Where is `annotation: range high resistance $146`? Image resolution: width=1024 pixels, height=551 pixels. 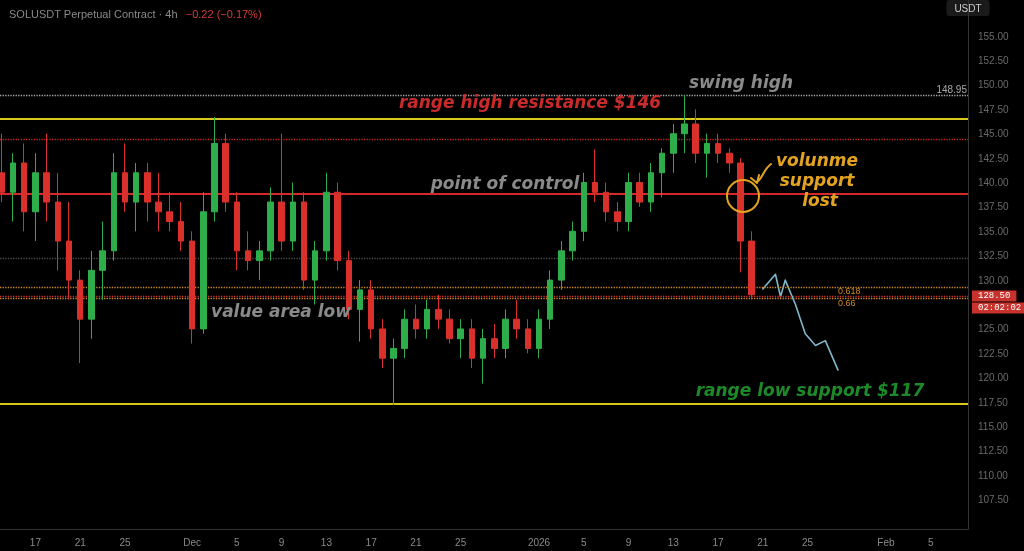
annotation: range high resistance $146 is located at coordinates (530, 102).